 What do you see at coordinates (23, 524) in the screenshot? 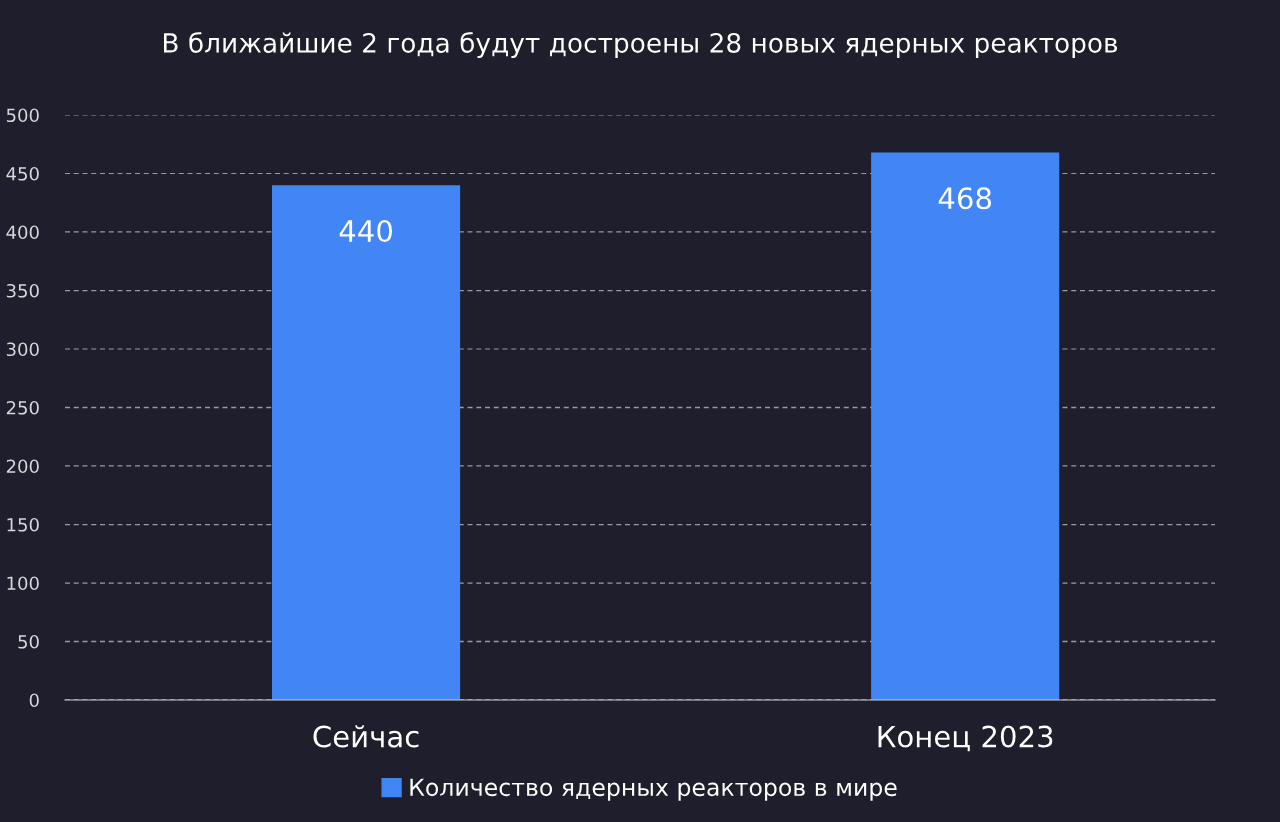
I see `y-tick-label: 150` at bounding box center [23, 524].